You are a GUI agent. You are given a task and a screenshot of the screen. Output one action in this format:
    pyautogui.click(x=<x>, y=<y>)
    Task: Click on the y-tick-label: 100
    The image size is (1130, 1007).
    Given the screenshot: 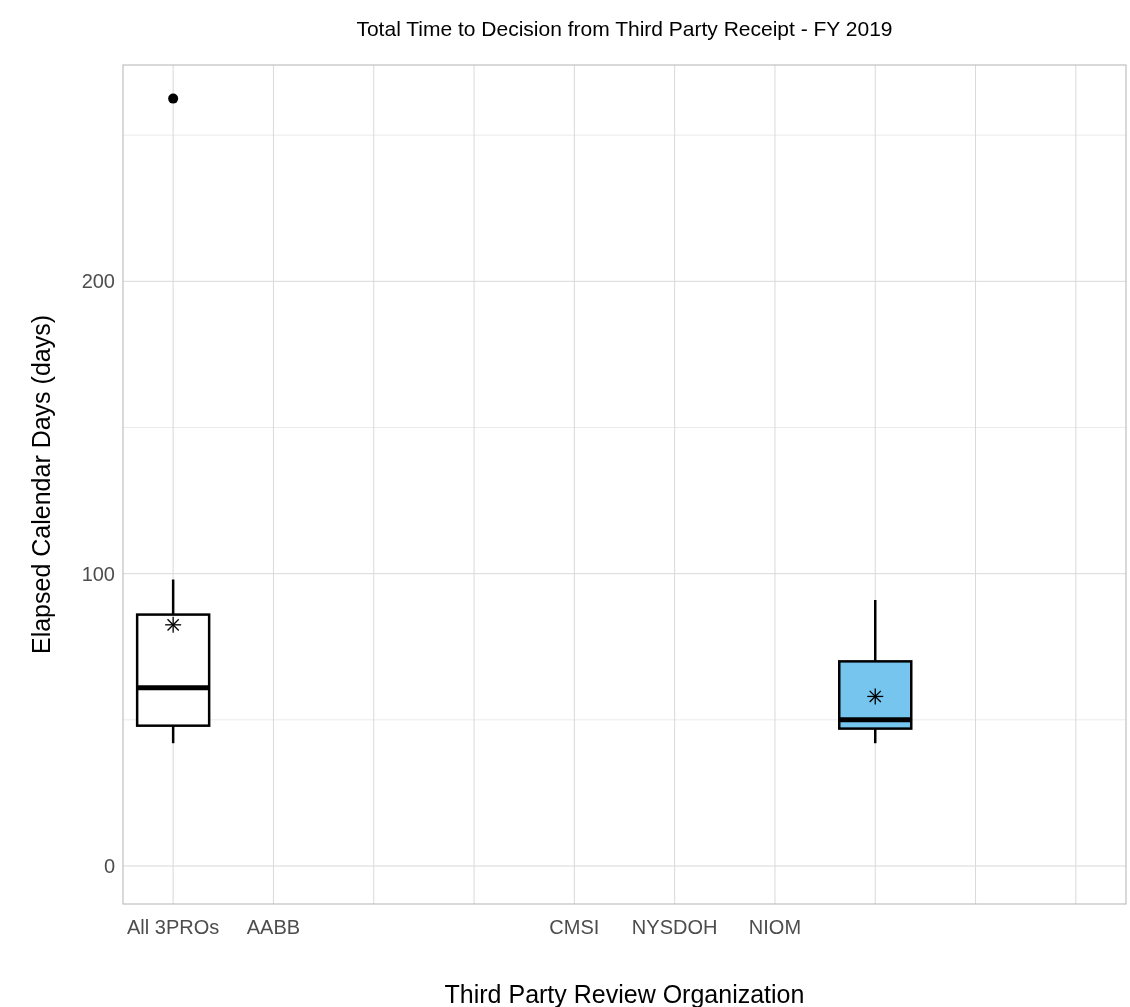 What is the action you would take?
    pyautogui.click(x=98, y=573)
    